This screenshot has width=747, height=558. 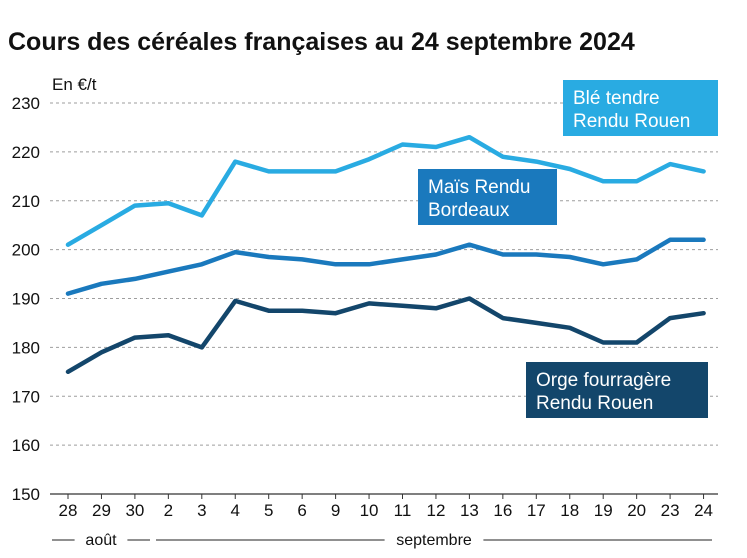 I want to click on y-tick-label: 230, so click(x=26, y=103).